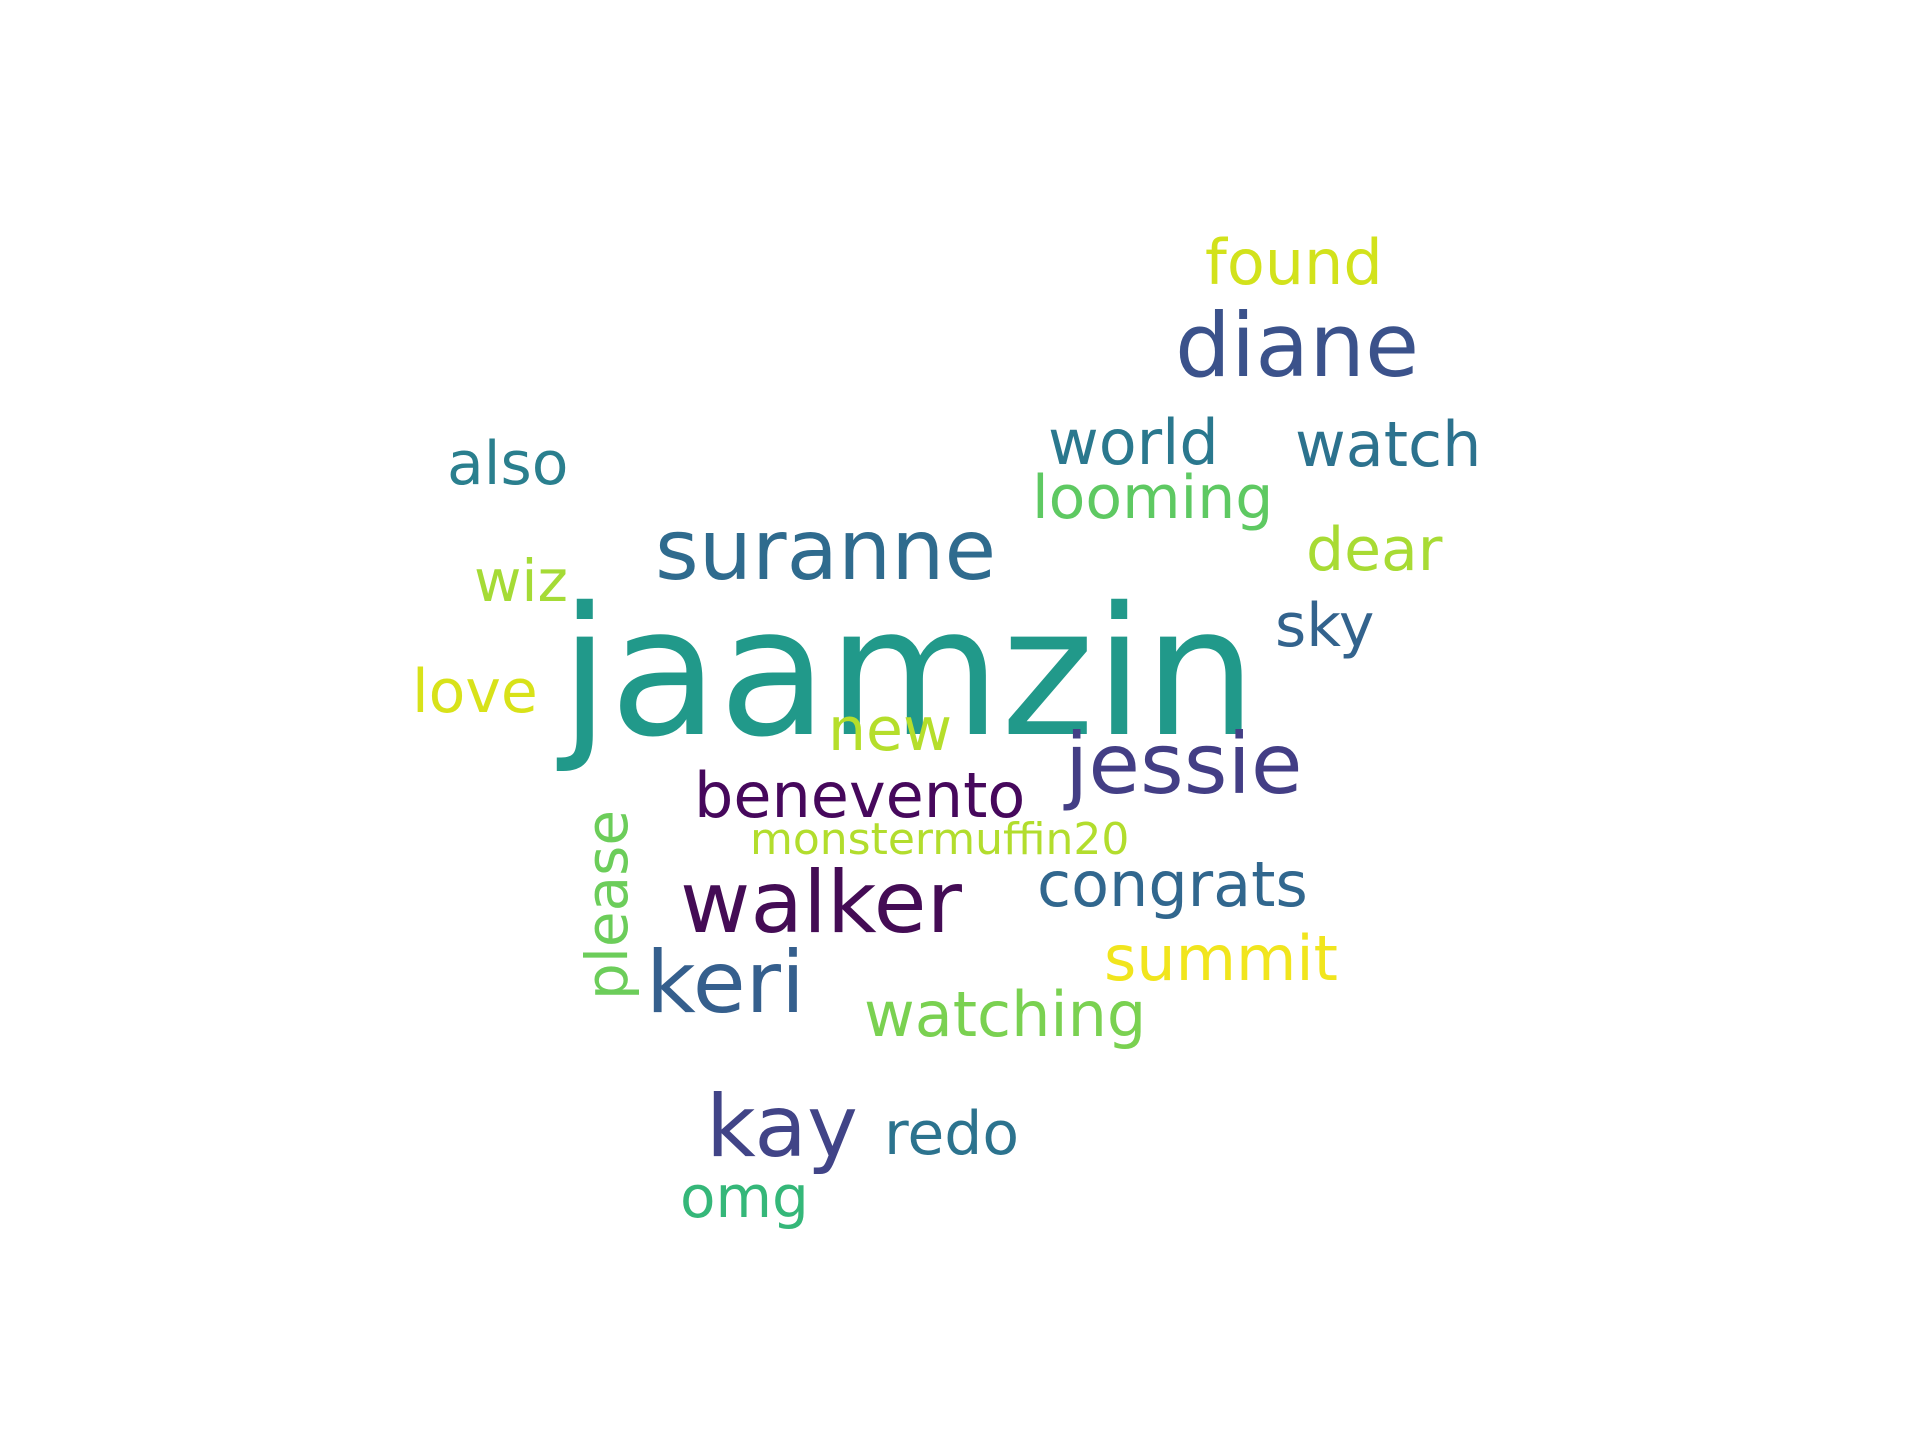  What do you see at coordinates (1133, 442) in the screenshot?
I see `word-world: world` at bounding box center [1133, 442].